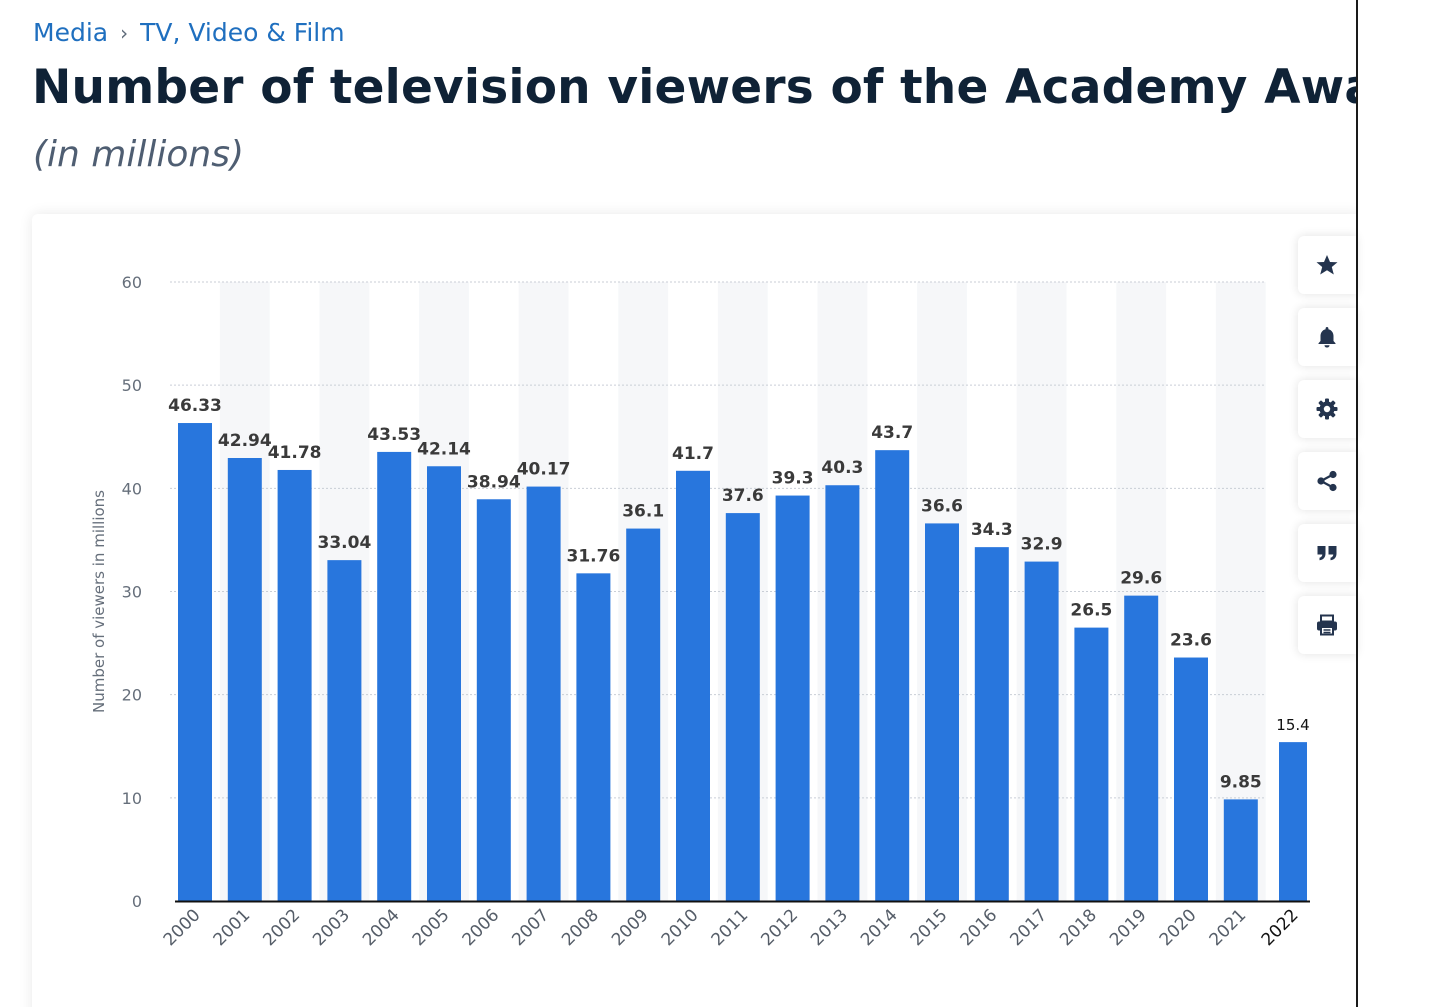  I want to click on print-button, so click(1327, 625).